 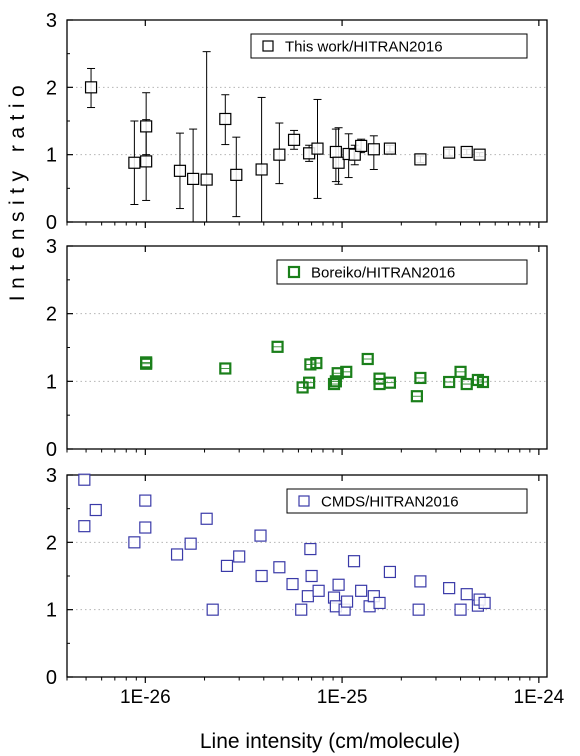 What do you see at coordinates (342, 697) in the screenshot?
I see `x-tick-label: 1E-25` at bounding box center [342, 697].